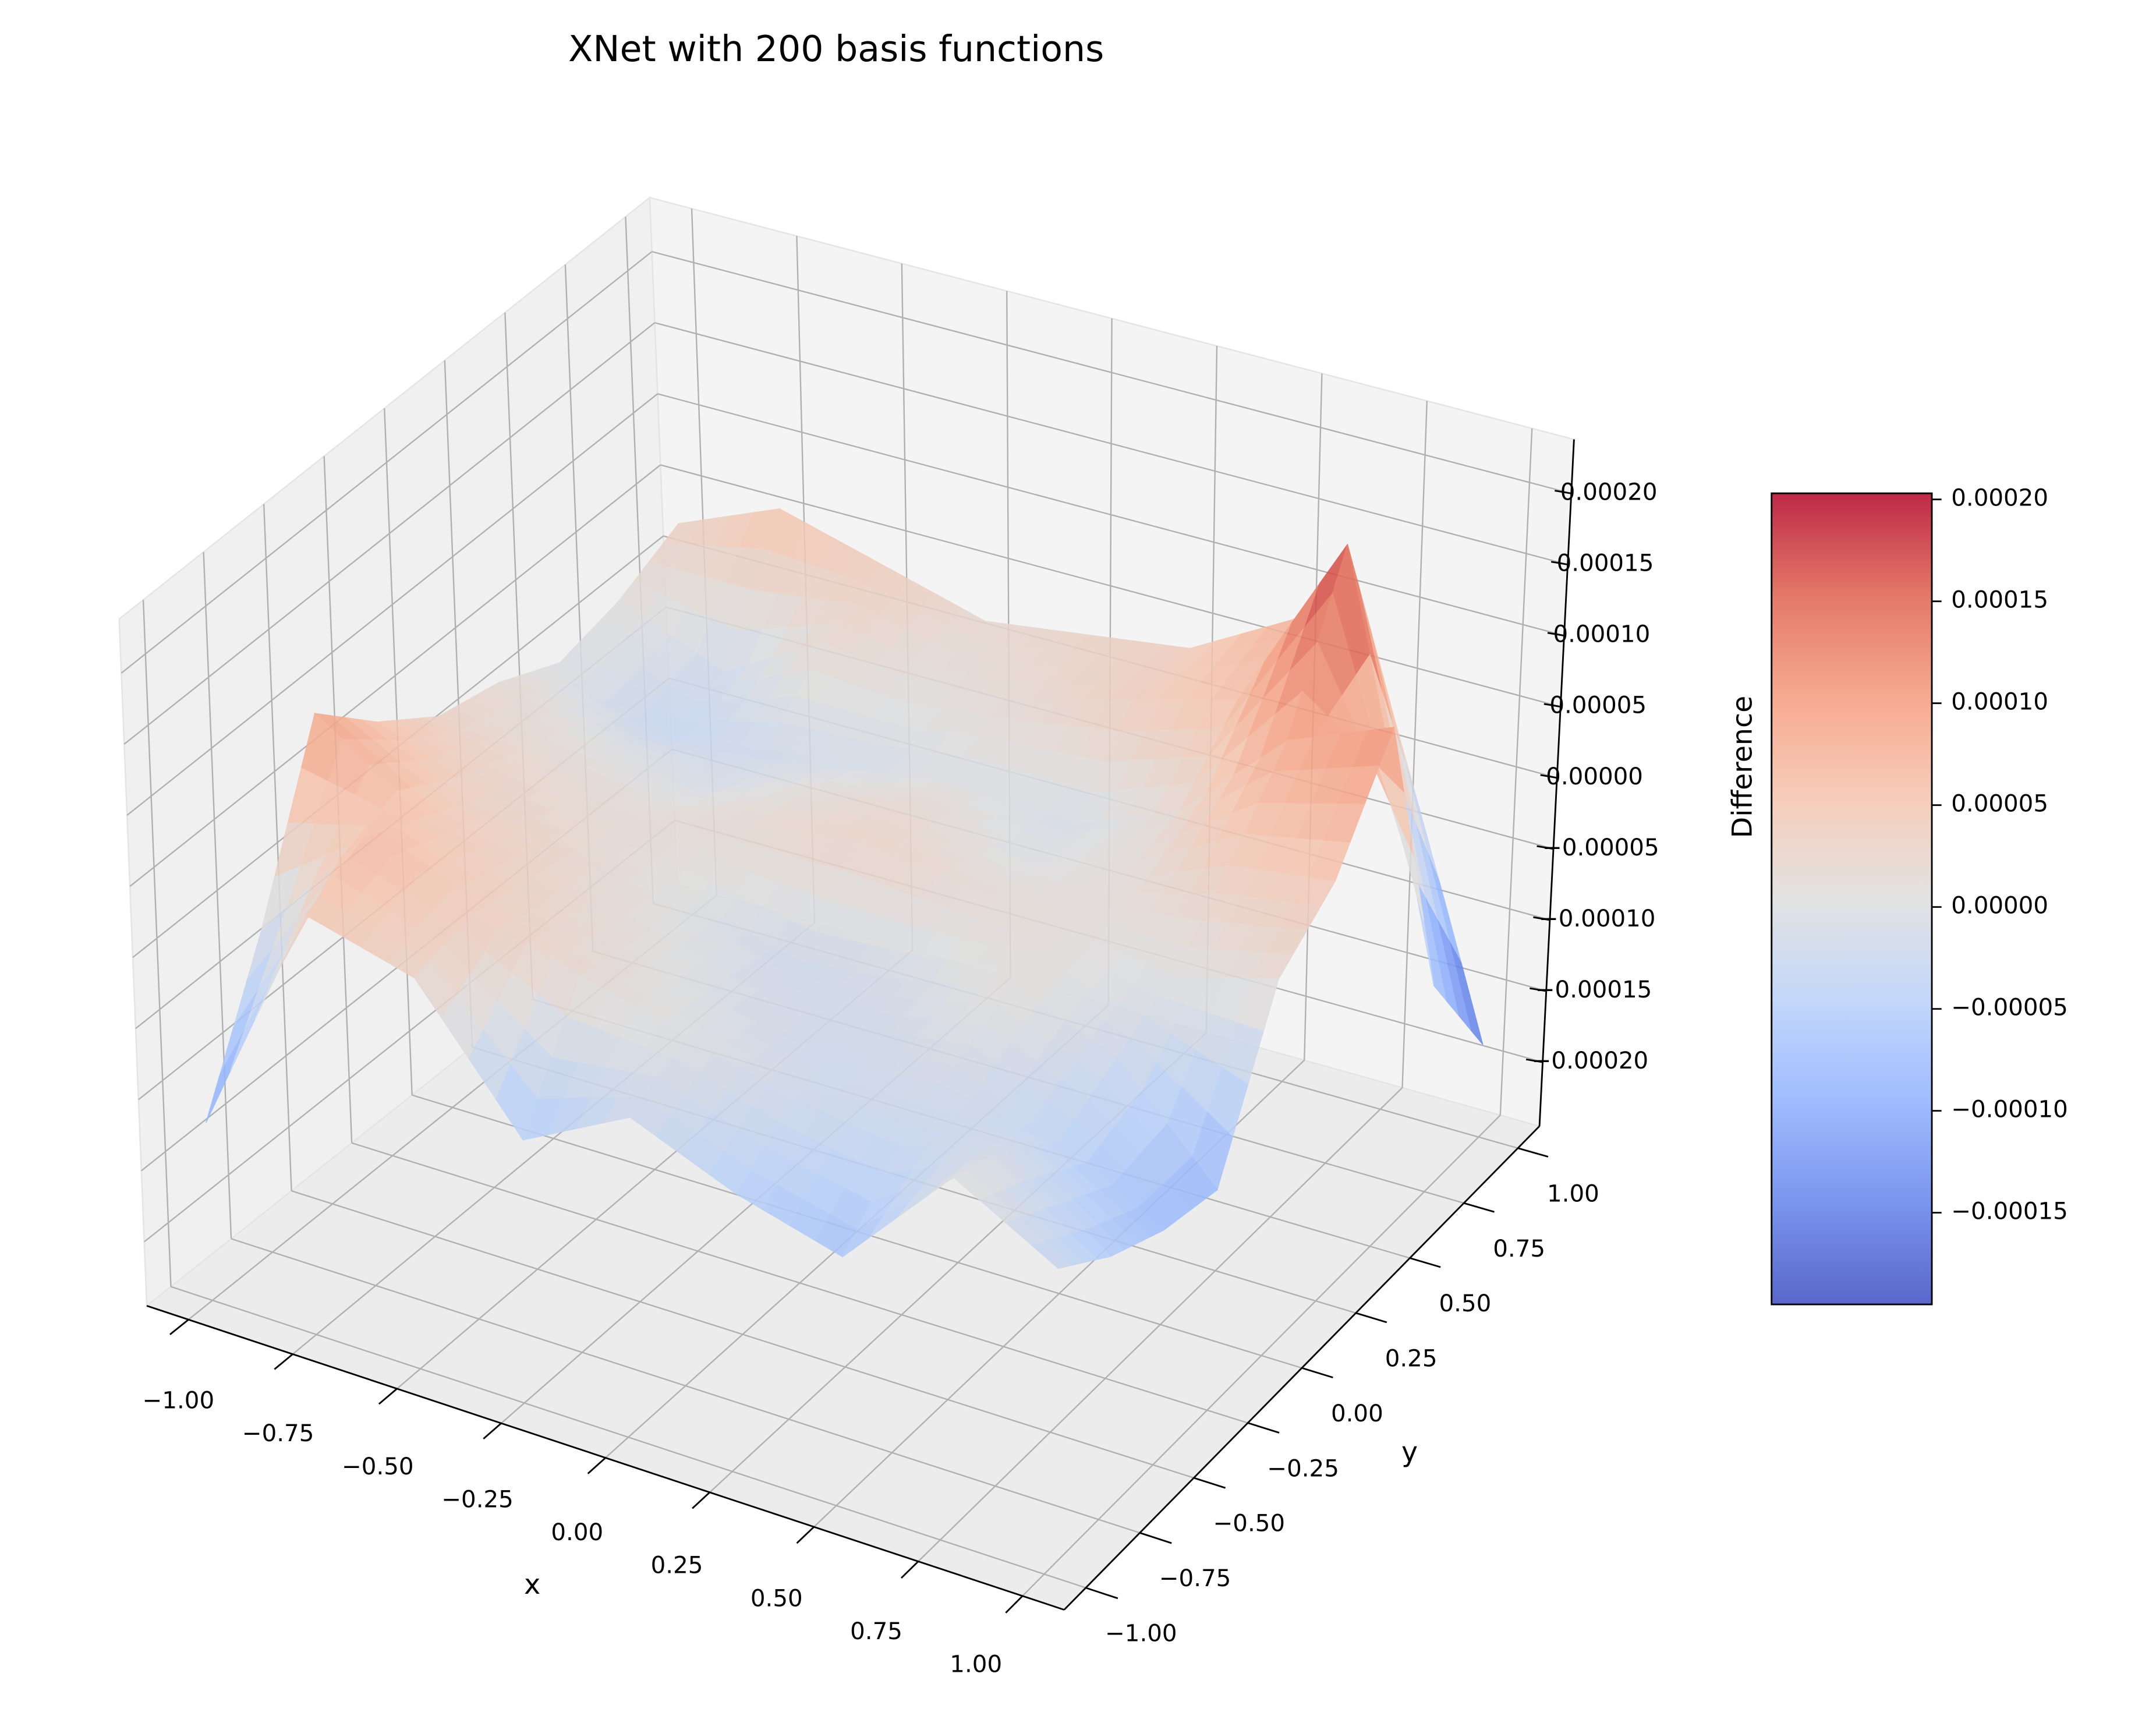 The image size is (2156, 1730). What do you see at coordinates (1590, 1060) in the screenshot?
I see `z-tick-label: −0.00020` at bounding box center [1590, 1060].